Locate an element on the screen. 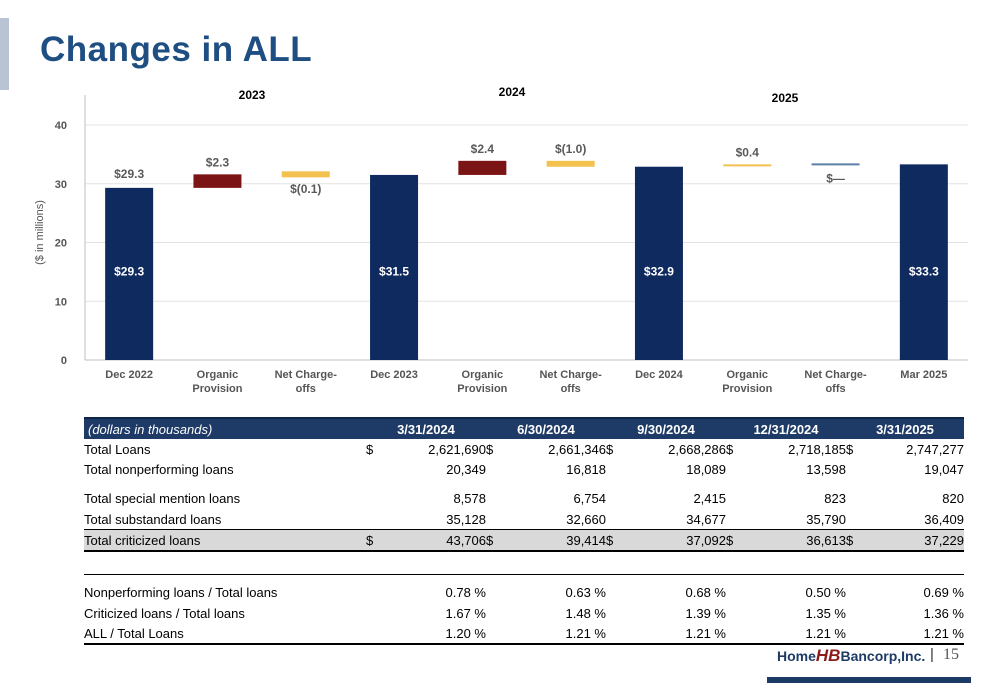 The width and height of the screenshot is (1000, 685). bar-inner-label: $31.5 is located at coordinates (394, 271).